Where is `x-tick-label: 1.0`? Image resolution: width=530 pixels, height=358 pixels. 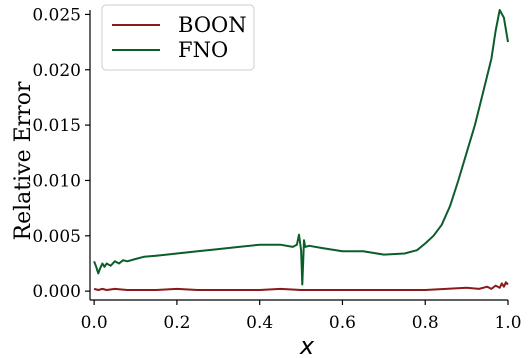 x-tick-label: 1.0 is located at coordinates (507, 323).